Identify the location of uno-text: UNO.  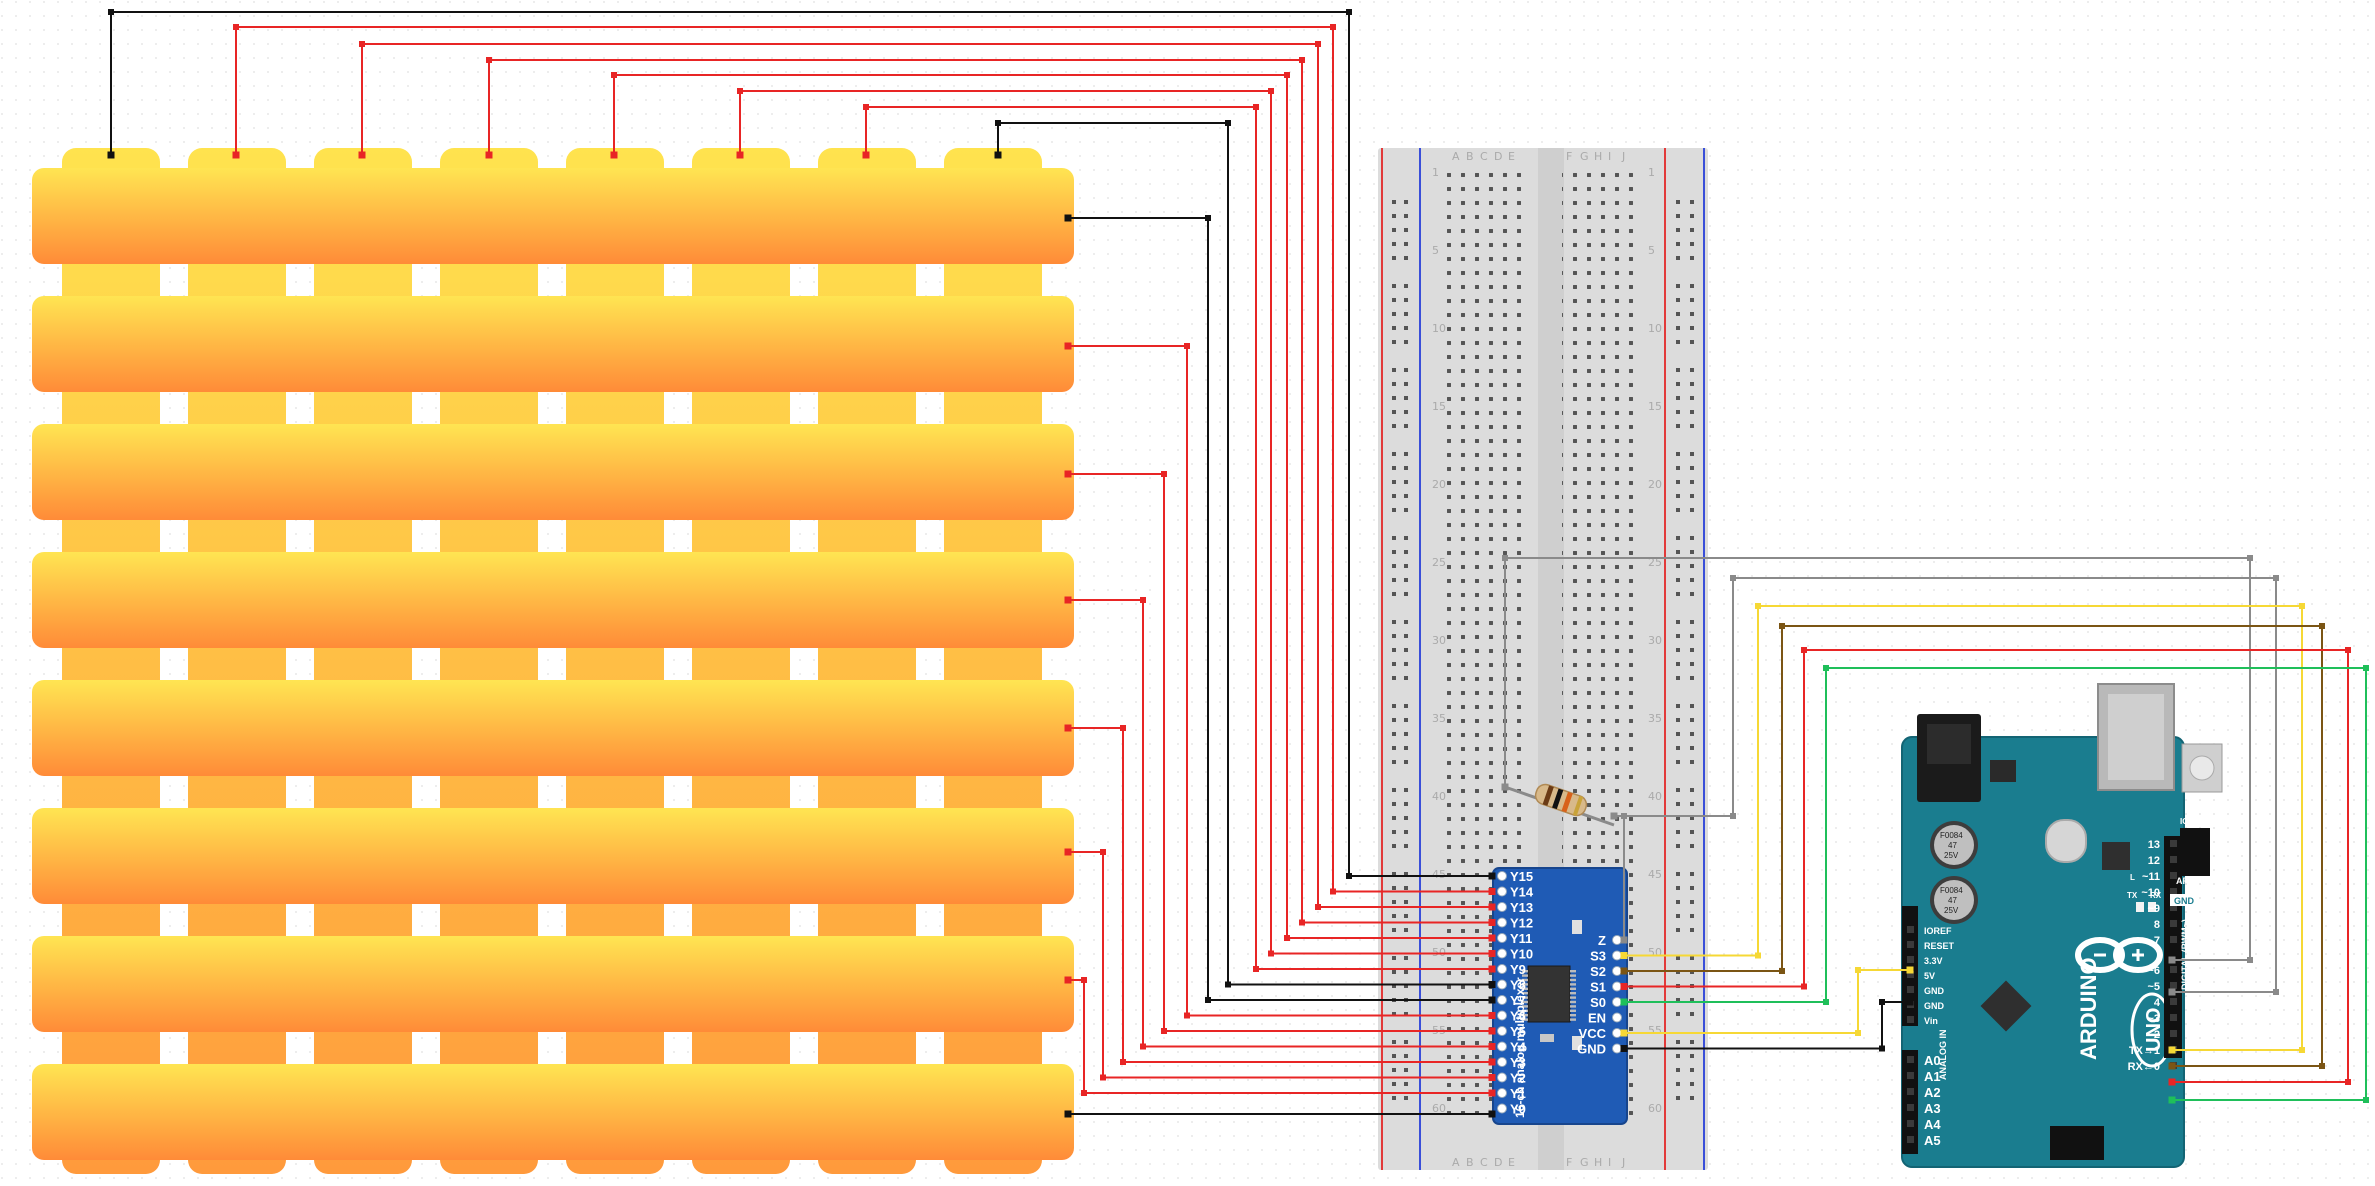
(2154, 1030).